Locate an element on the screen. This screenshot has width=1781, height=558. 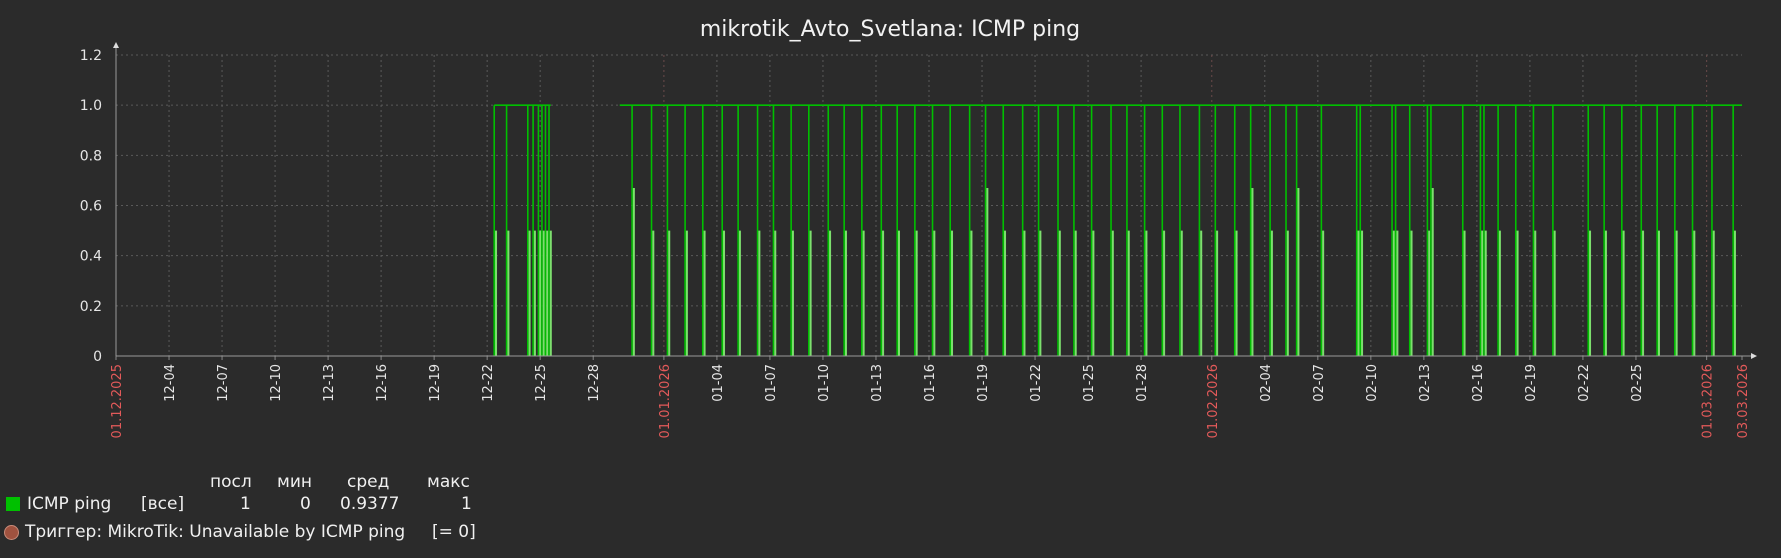
x-tick-label: 01.02.2026 is located at coordinates (1213, 401).